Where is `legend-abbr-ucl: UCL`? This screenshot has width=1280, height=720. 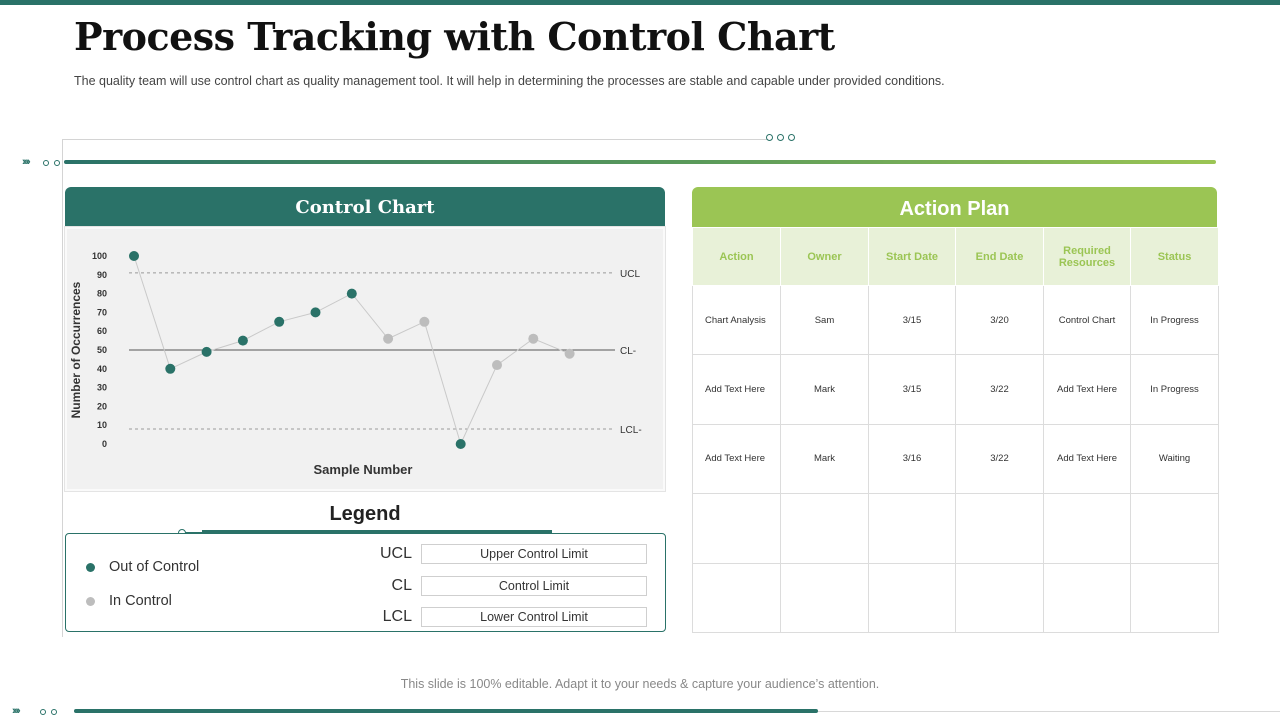
legend-abbr-ucl: UCL is located at coordinates (395, 553).